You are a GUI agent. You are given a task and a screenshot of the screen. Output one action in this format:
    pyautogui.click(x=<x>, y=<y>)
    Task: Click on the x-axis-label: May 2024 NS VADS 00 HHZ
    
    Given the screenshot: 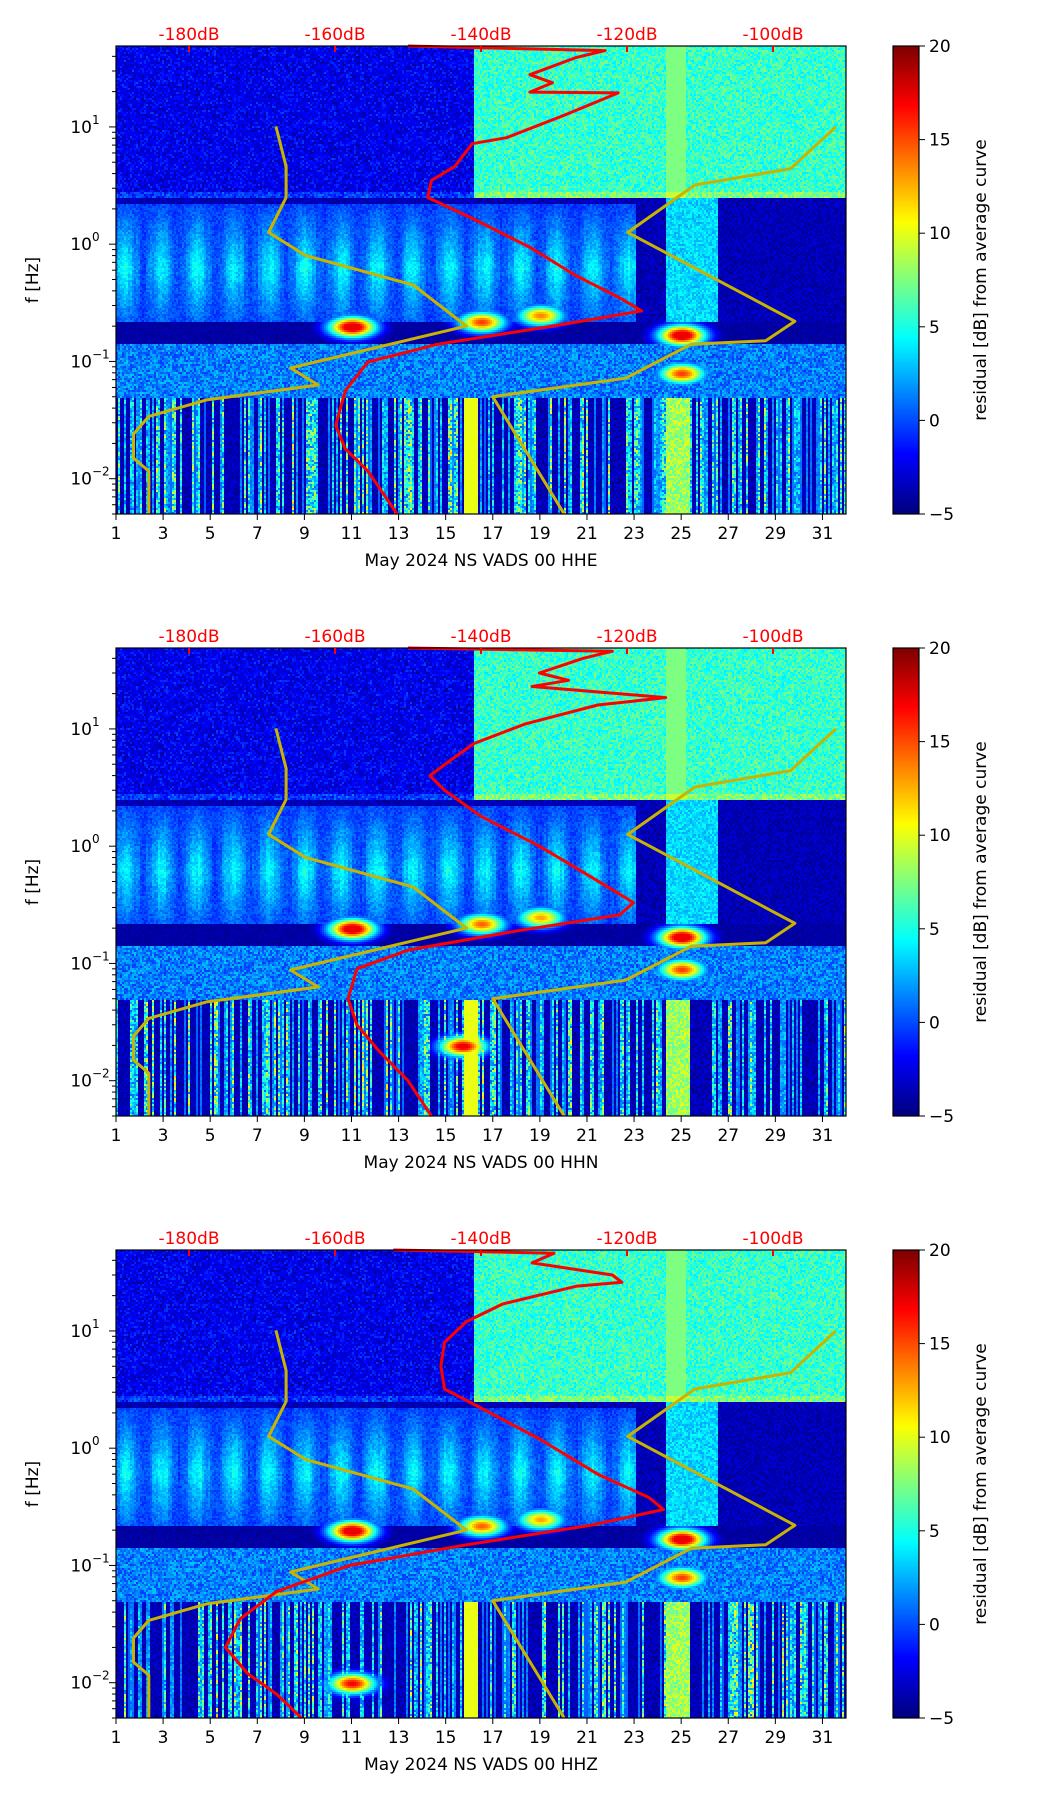 What is the action you would take?
    pyautogui.click(x=481, y=1765)
    